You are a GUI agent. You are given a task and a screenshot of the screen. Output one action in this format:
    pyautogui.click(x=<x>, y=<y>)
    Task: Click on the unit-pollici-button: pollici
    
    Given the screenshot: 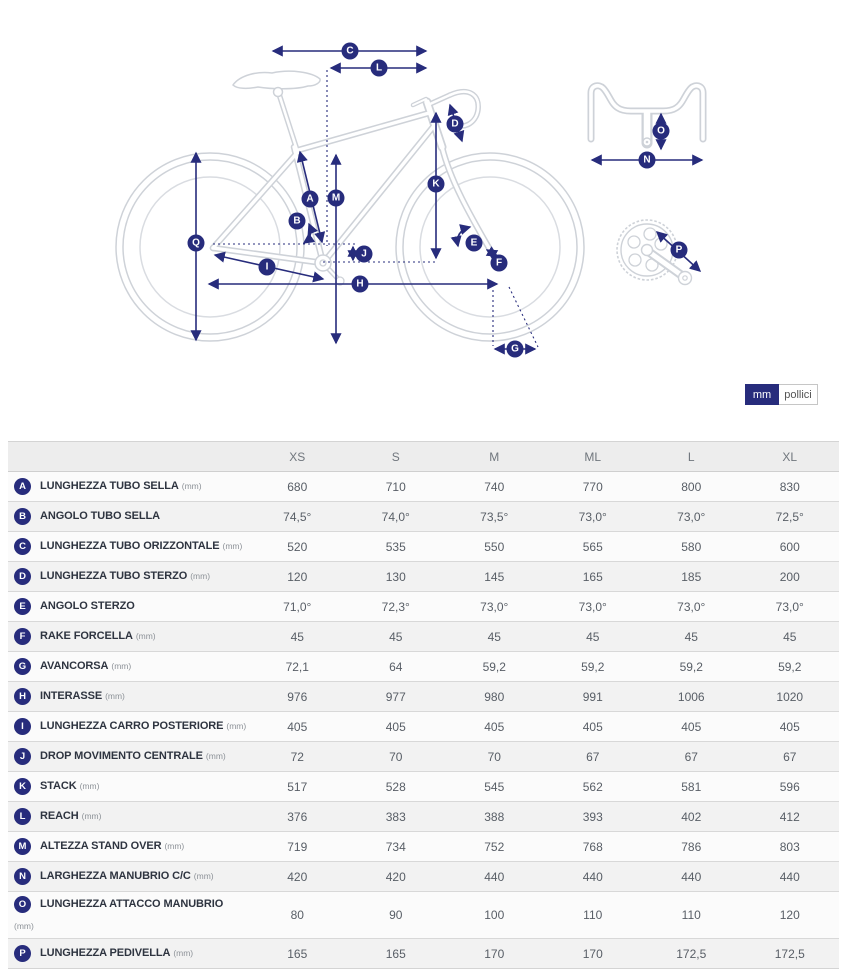 What is the action you would take?
    pyautogui.click(x=798, y=394)
    